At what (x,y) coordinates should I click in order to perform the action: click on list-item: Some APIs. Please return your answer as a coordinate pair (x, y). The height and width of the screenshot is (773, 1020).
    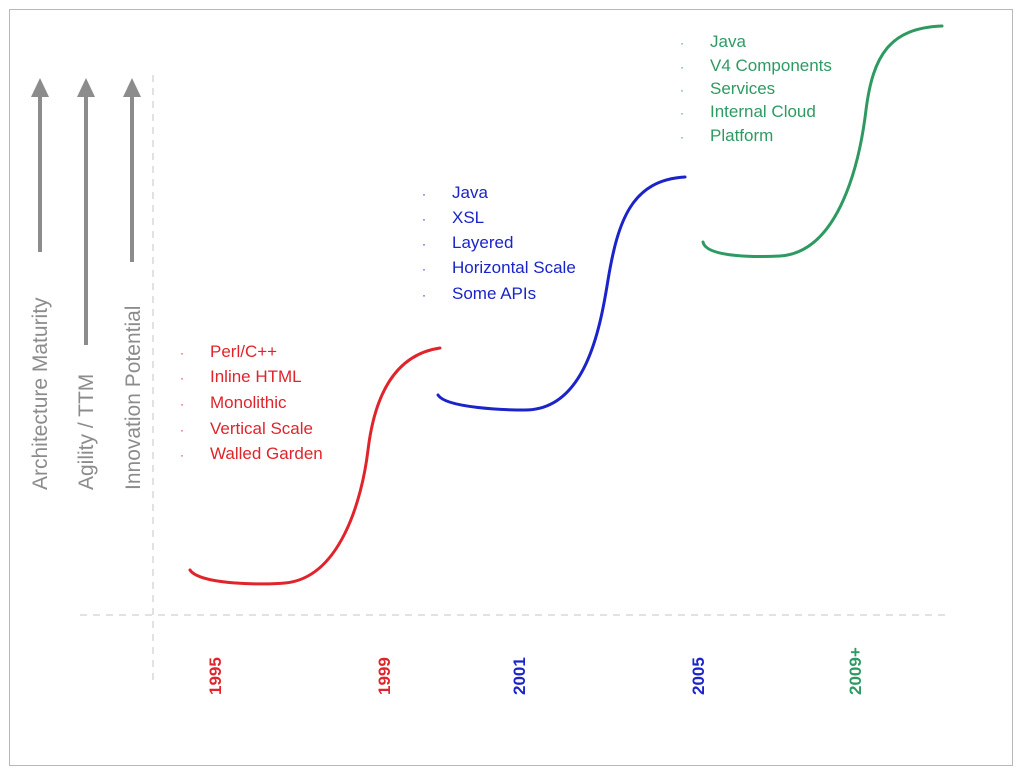
    Looking at the image, I should click on (494, 293).